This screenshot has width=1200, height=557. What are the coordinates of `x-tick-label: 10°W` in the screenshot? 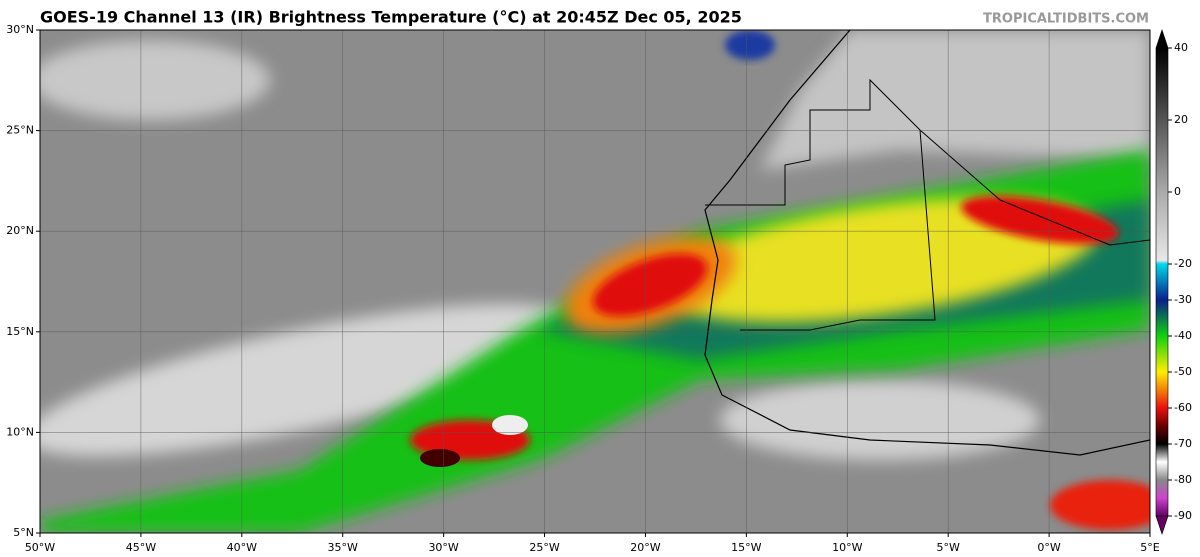 It's located at (847, 547).